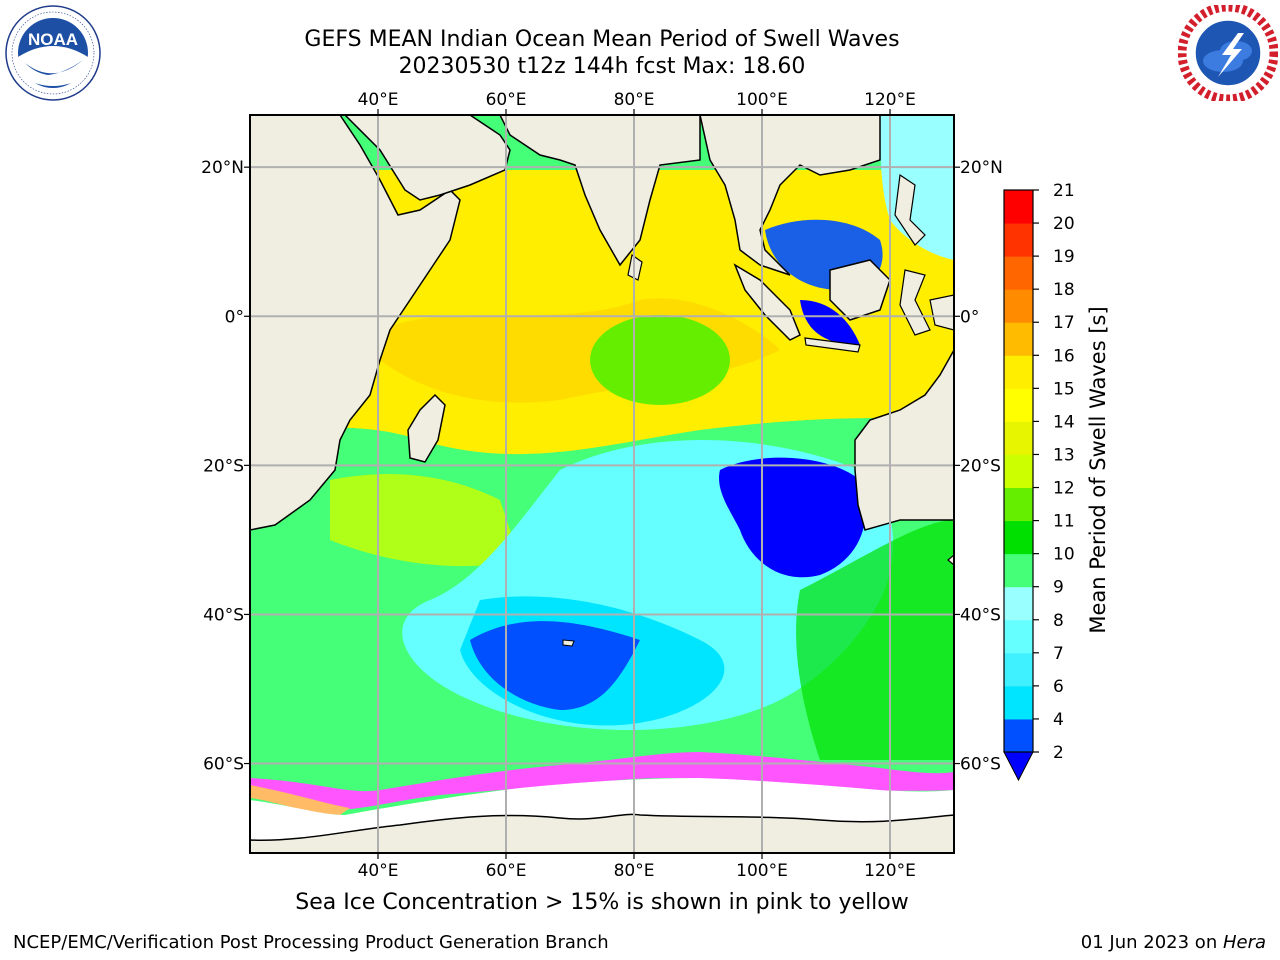 This screenshot has width=1280, height=960. I want to click on y-tick-right-label: 60°S, so click(980, 765).